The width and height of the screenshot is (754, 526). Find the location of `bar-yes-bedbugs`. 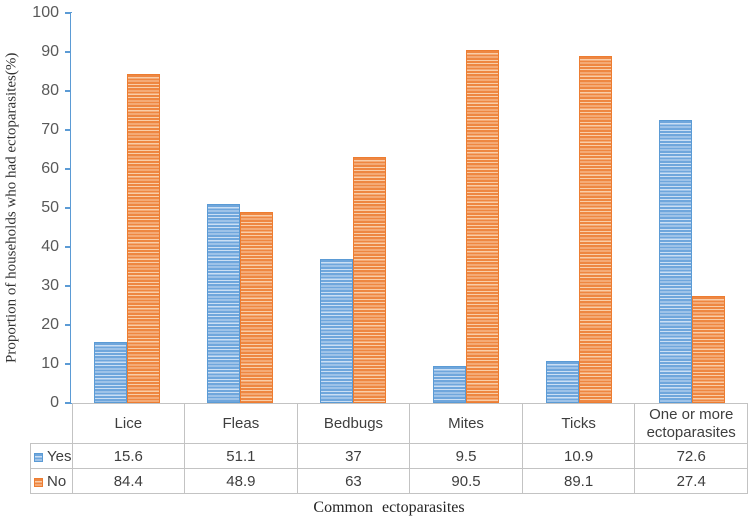

bar-yes-bedbugs is located at coordinates (337, 330).